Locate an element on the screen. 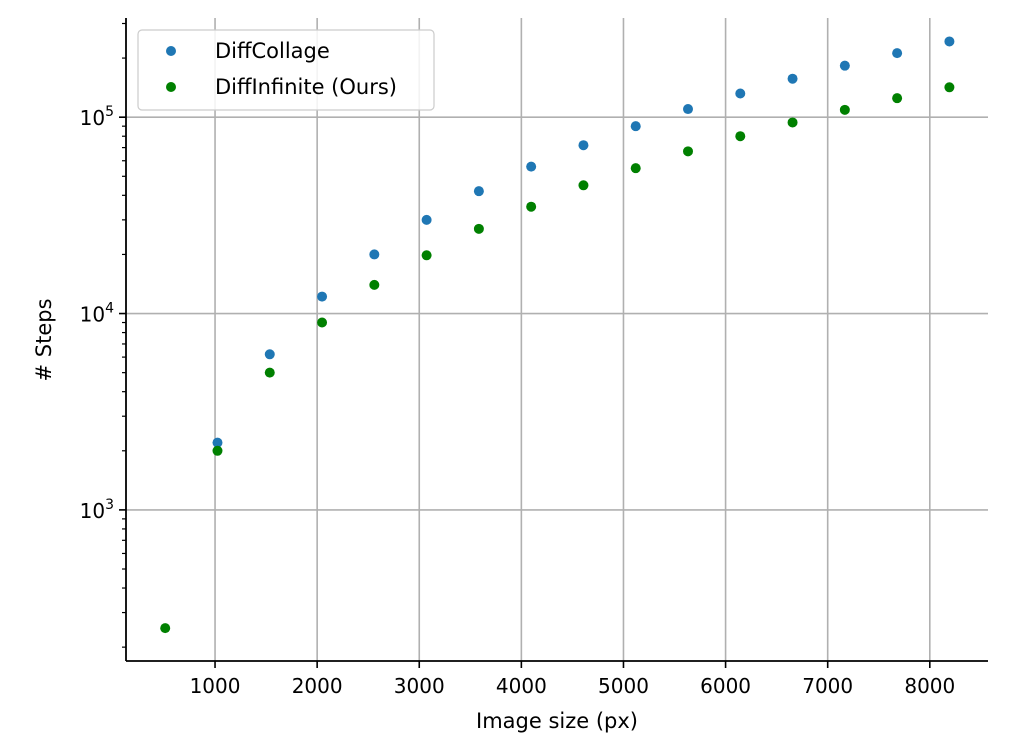  legend-label: DiffCollage is located at coordinates (272, 51).